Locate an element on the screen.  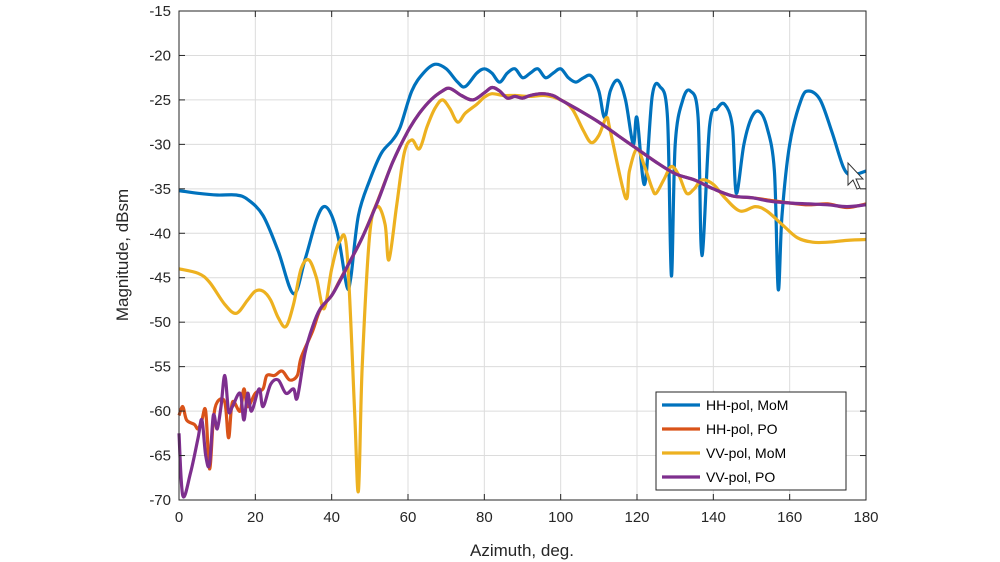
y-tick-label: -50 is located at coordinates (160, 322).